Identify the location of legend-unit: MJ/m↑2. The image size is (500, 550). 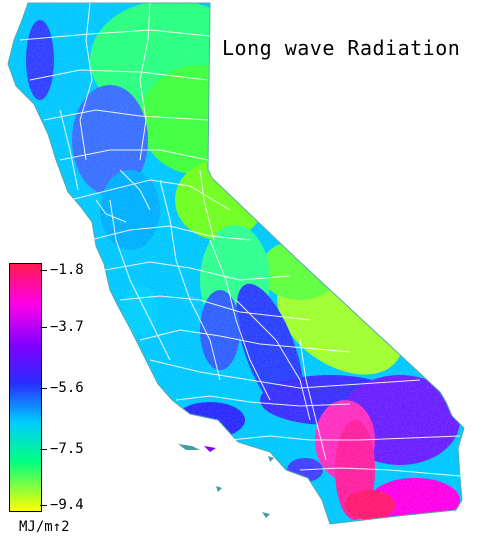
(44, 527).